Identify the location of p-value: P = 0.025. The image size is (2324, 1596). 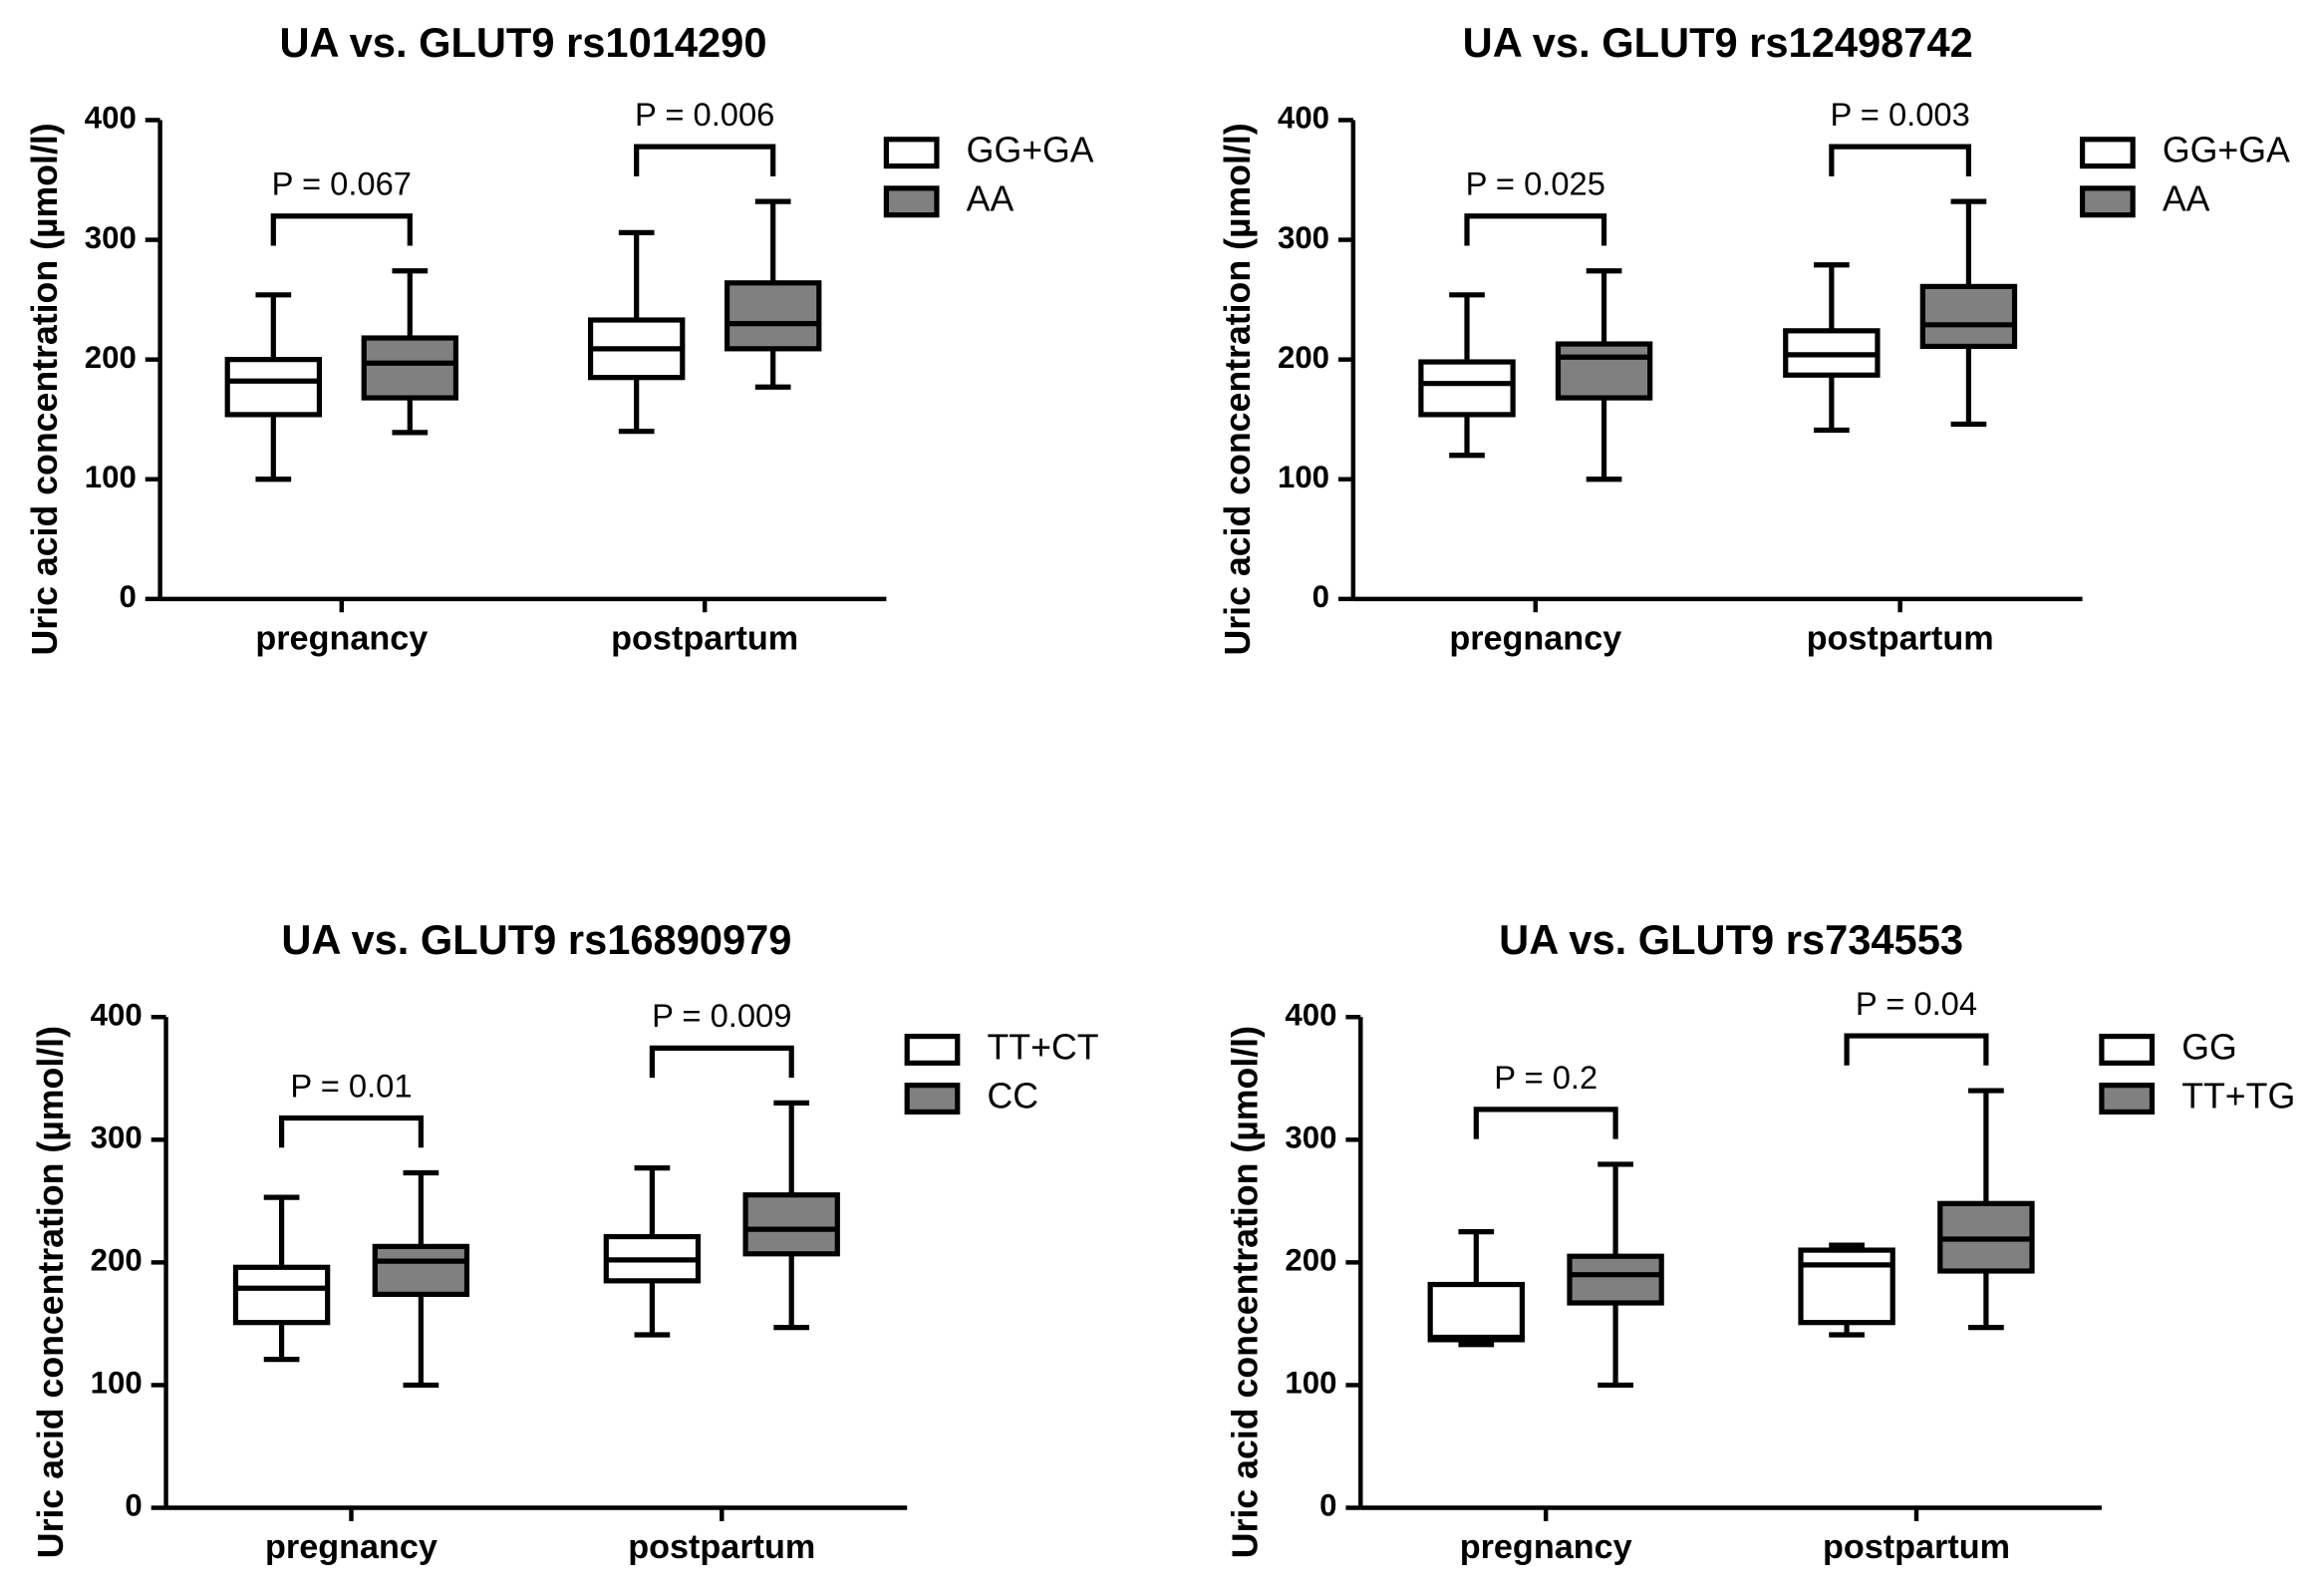
(1535, 183).